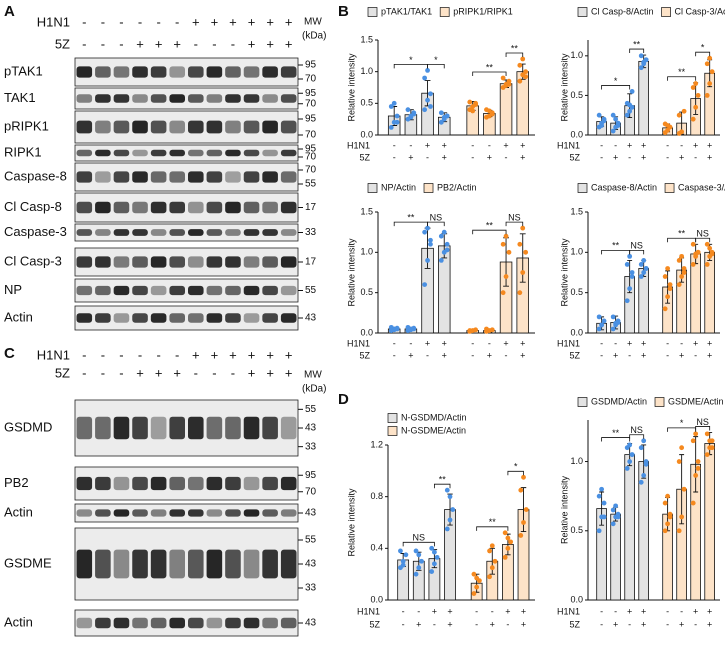 Image resolution: width=725 pixels, height=646 pixels. What do you see at coordinates (26, 125) in the screenshot?
I see `blot-label: pRIPK1` at bounding box center [26, 125].